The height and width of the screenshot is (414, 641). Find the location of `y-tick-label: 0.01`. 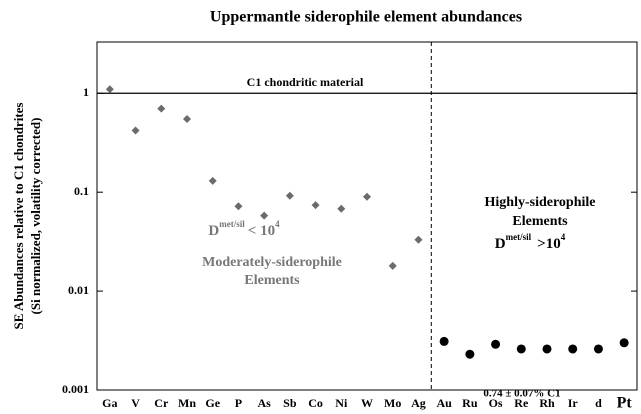

y-tick-label: 0.01 is located at coordinates (78, 290).